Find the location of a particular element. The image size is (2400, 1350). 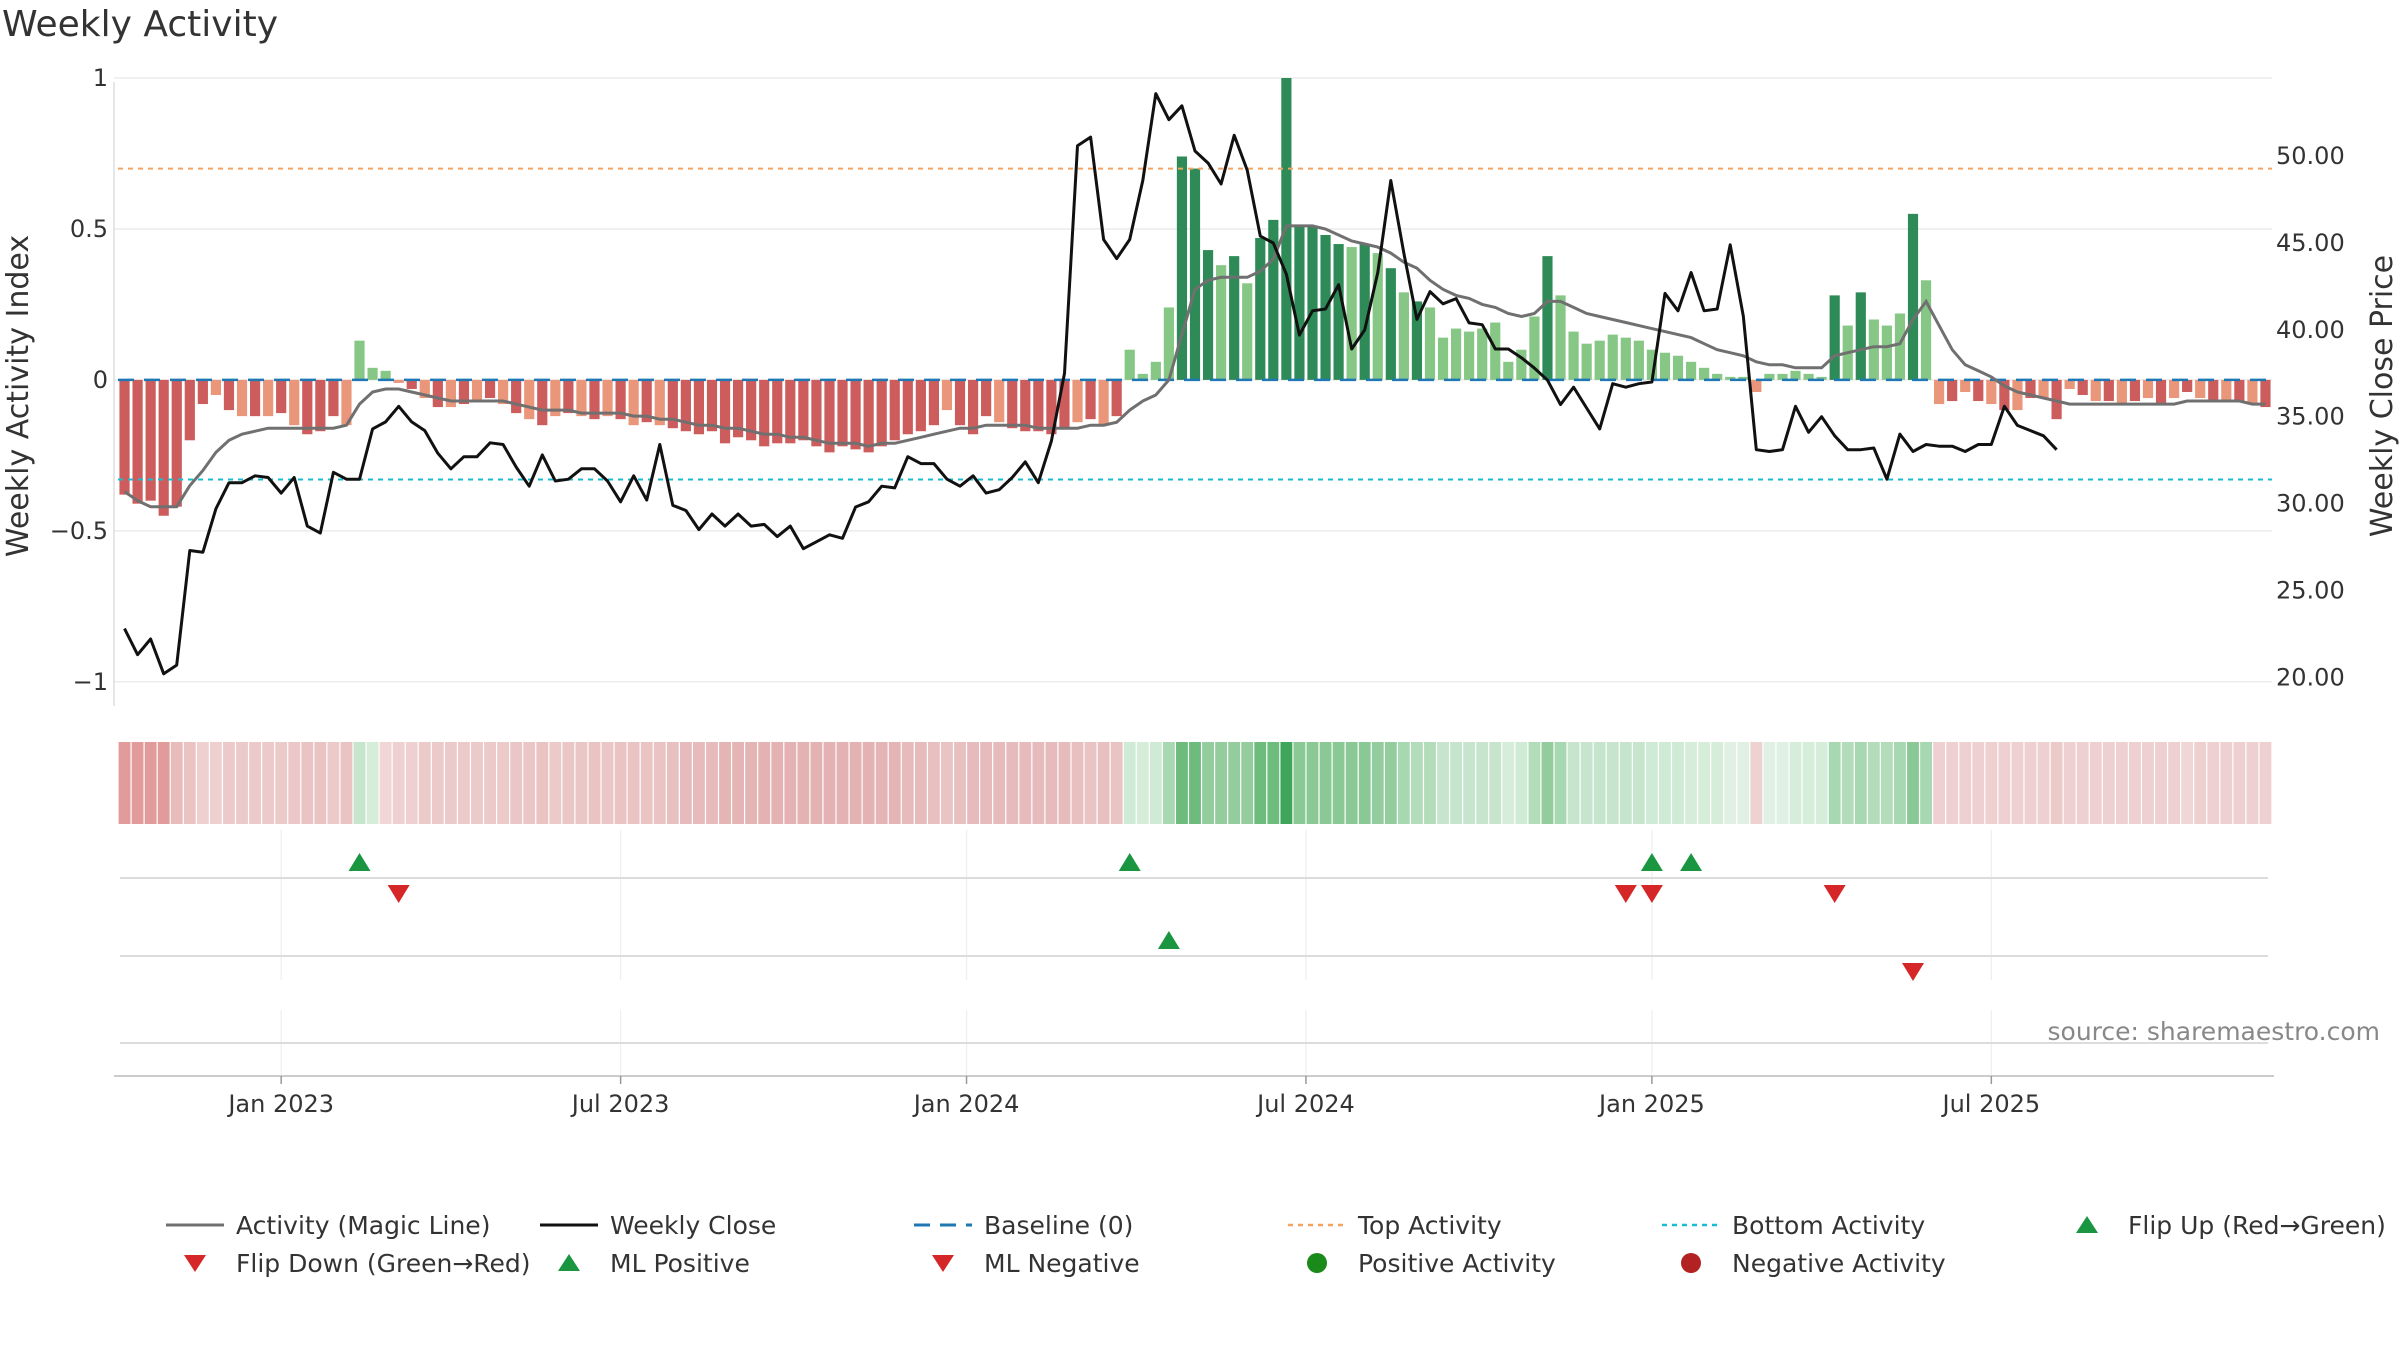

legend-item: ML Positive is located at coordinates (654, 1263).